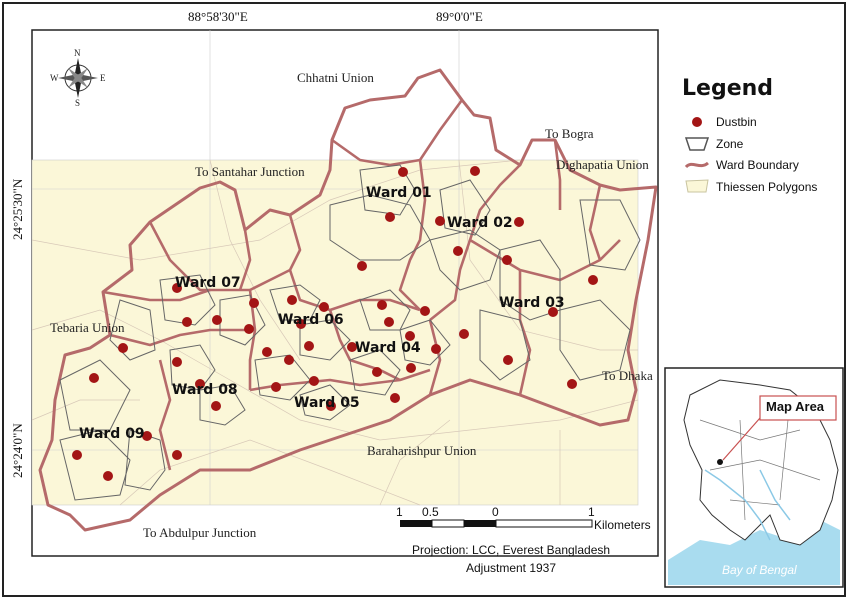 The width and height of the screenshot is (850, 601). I want to click on legend-title: Legend, so click(728, 88).